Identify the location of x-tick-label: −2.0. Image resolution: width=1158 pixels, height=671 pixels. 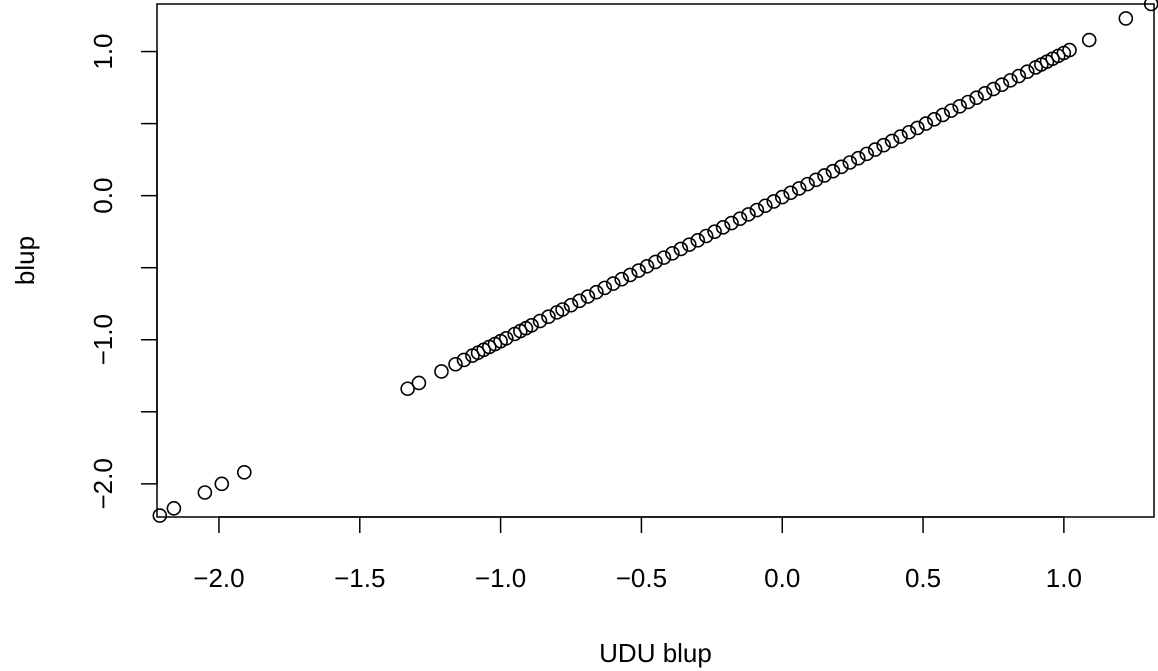
(218, 578).